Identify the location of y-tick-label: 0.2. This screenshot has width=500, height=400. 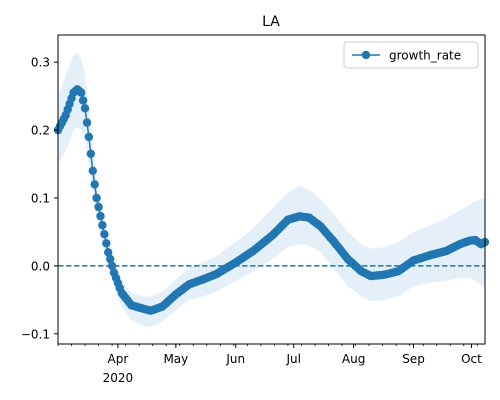
(40, 131).